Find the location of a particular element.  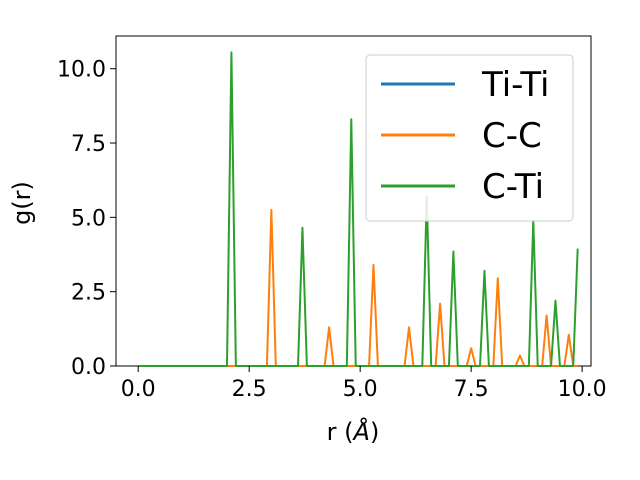

legend-label: Ti-Ti is located at coordinates (515, 85).